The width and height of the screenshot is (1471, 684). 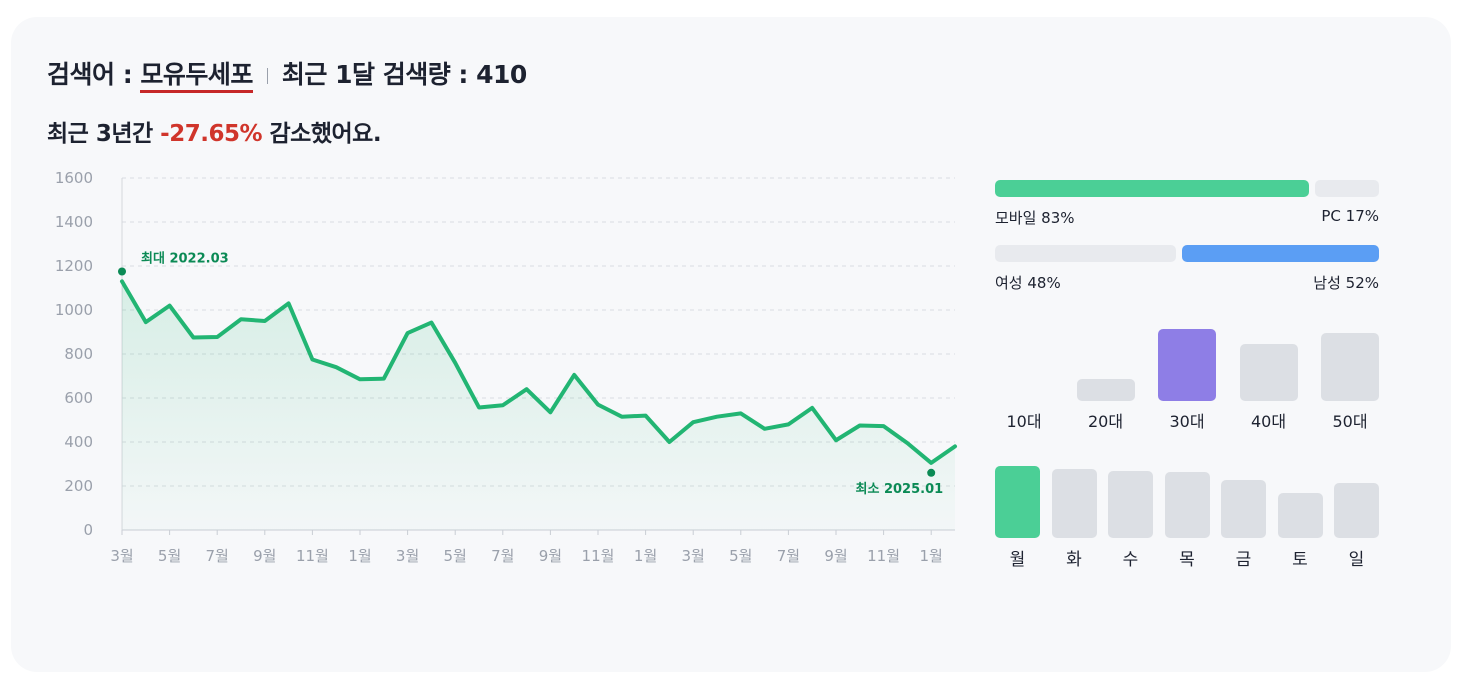 What do you see at coordinates (104, 134) in the screenshot?
I see `summary-prefix: 최근 3년간` at bounding box center [104, 134].